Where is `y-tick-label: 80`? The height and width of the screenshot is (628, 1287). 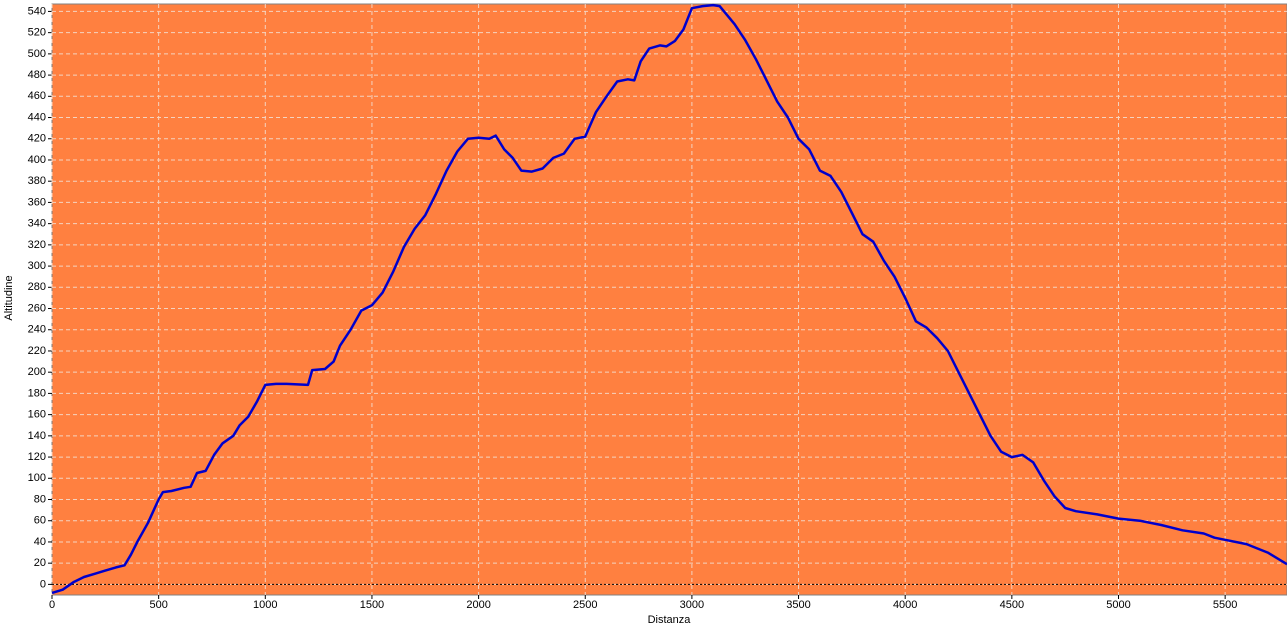 y-tick-label: 80 is located at coordinates (40, 499).